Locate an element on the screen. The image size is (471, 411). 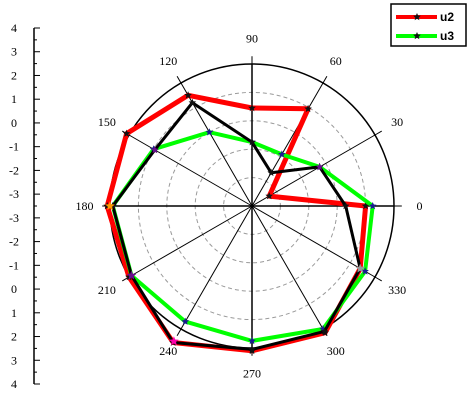
angle-label: 270 is located at coordinates (252, 374).